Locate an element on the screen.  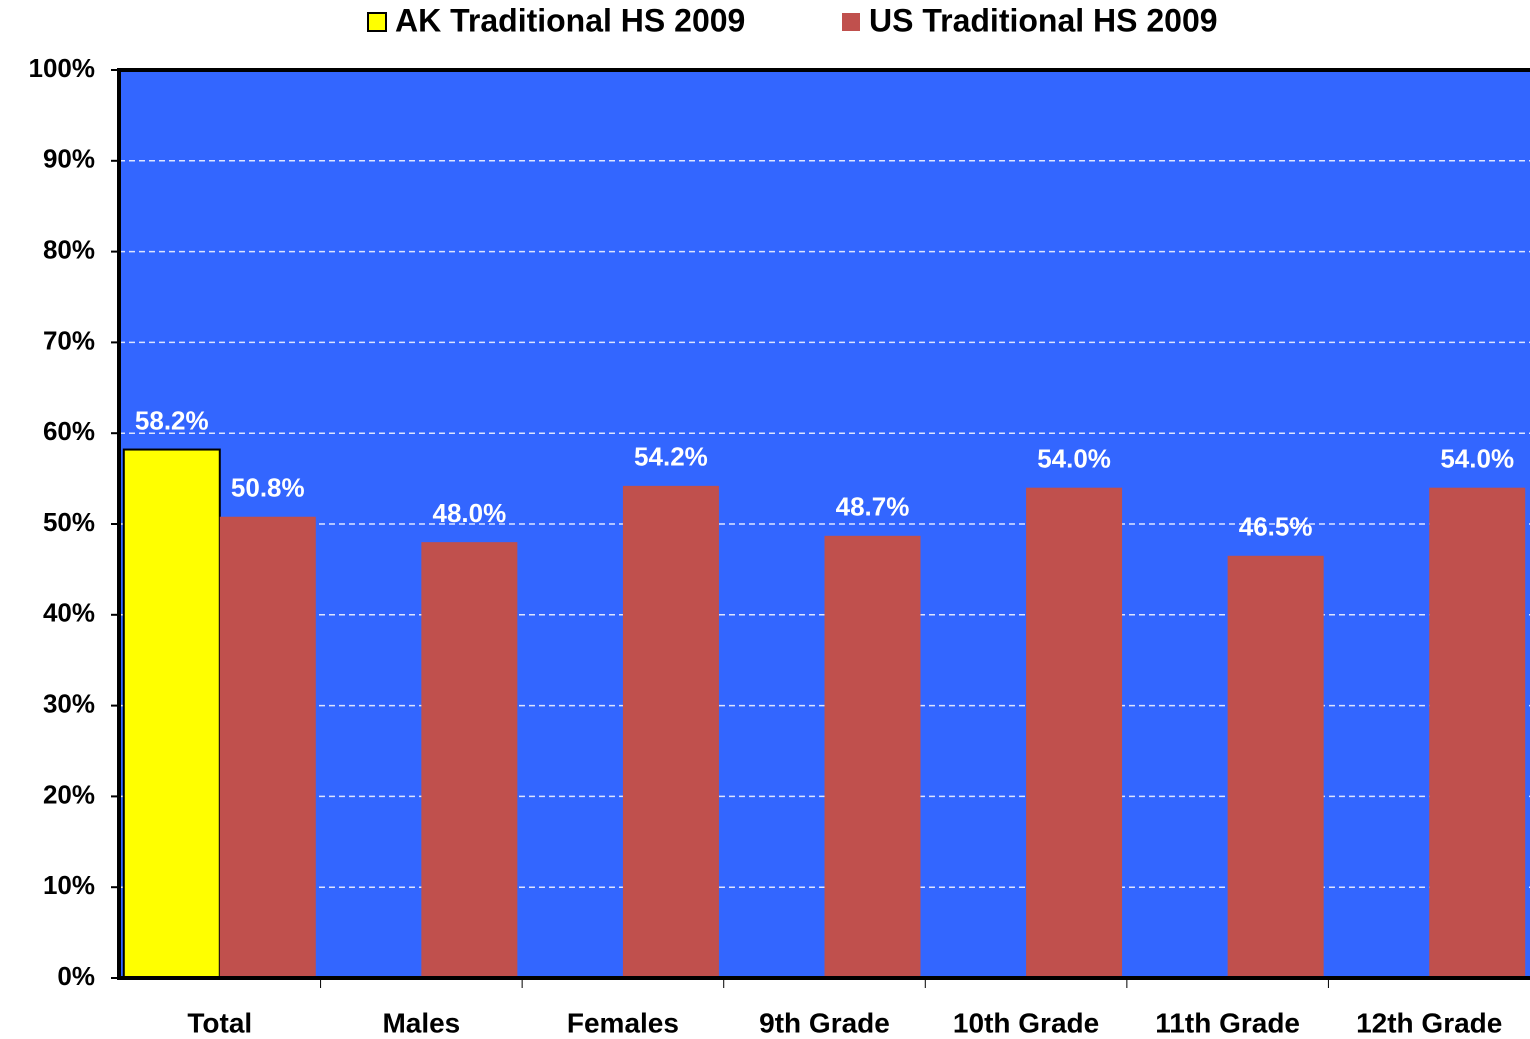
x-tick-label: Males is located at coordinates (421, 1022).